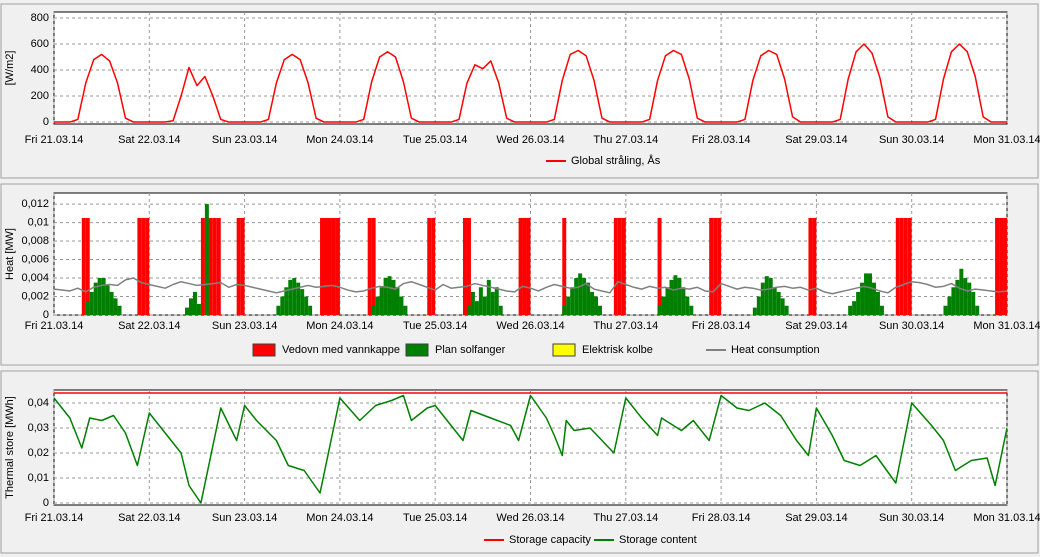 This screenshot has height=557, width=1040. Describe the element at coordinates (149, 326) in the screenshot. I see `x-tick-label: Sat 22.03.14` at that location.